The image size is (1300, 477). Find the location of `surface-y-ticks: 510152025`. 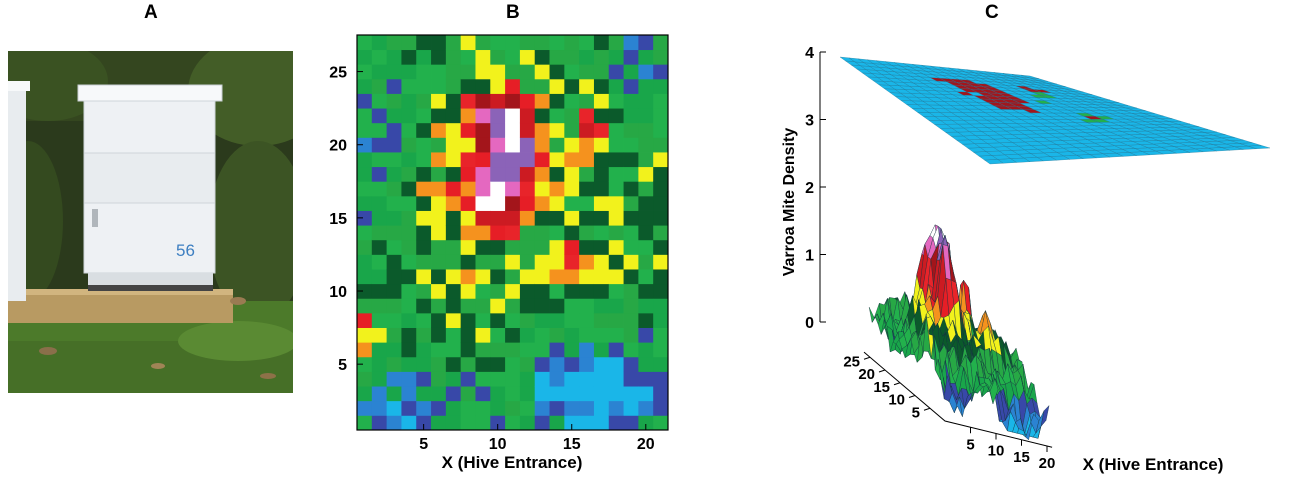

surface-y-ticks: 510152025 is located at coordinates (886, 387).